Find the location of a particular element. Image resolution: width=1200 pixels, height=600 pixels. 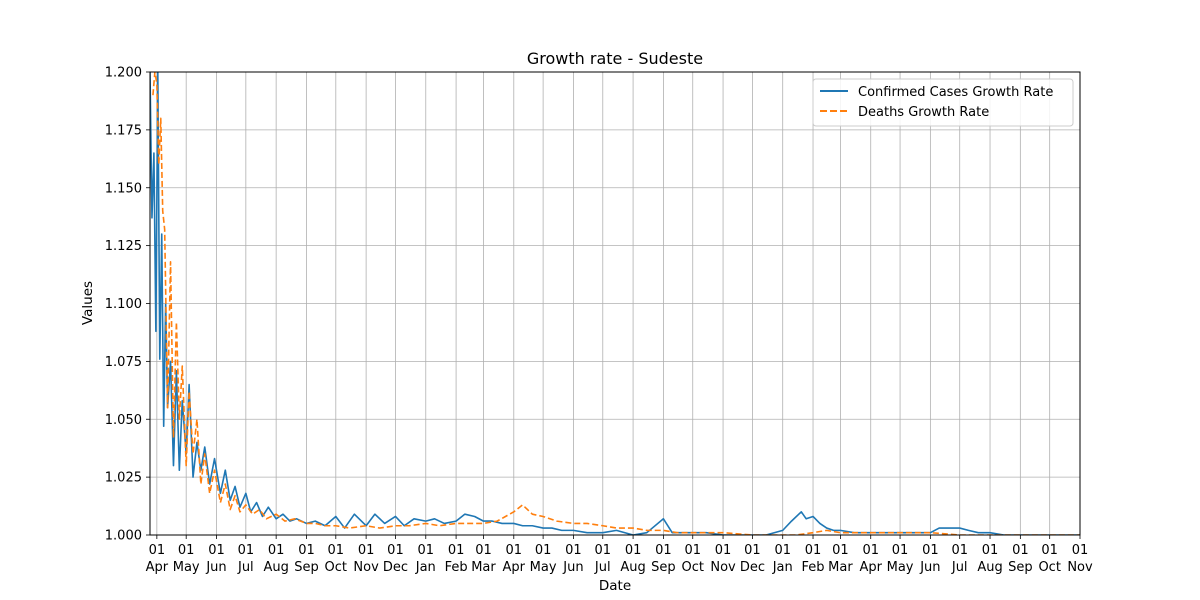

y-tick-label-6: 1.150 is located at coordinates (123, 188).